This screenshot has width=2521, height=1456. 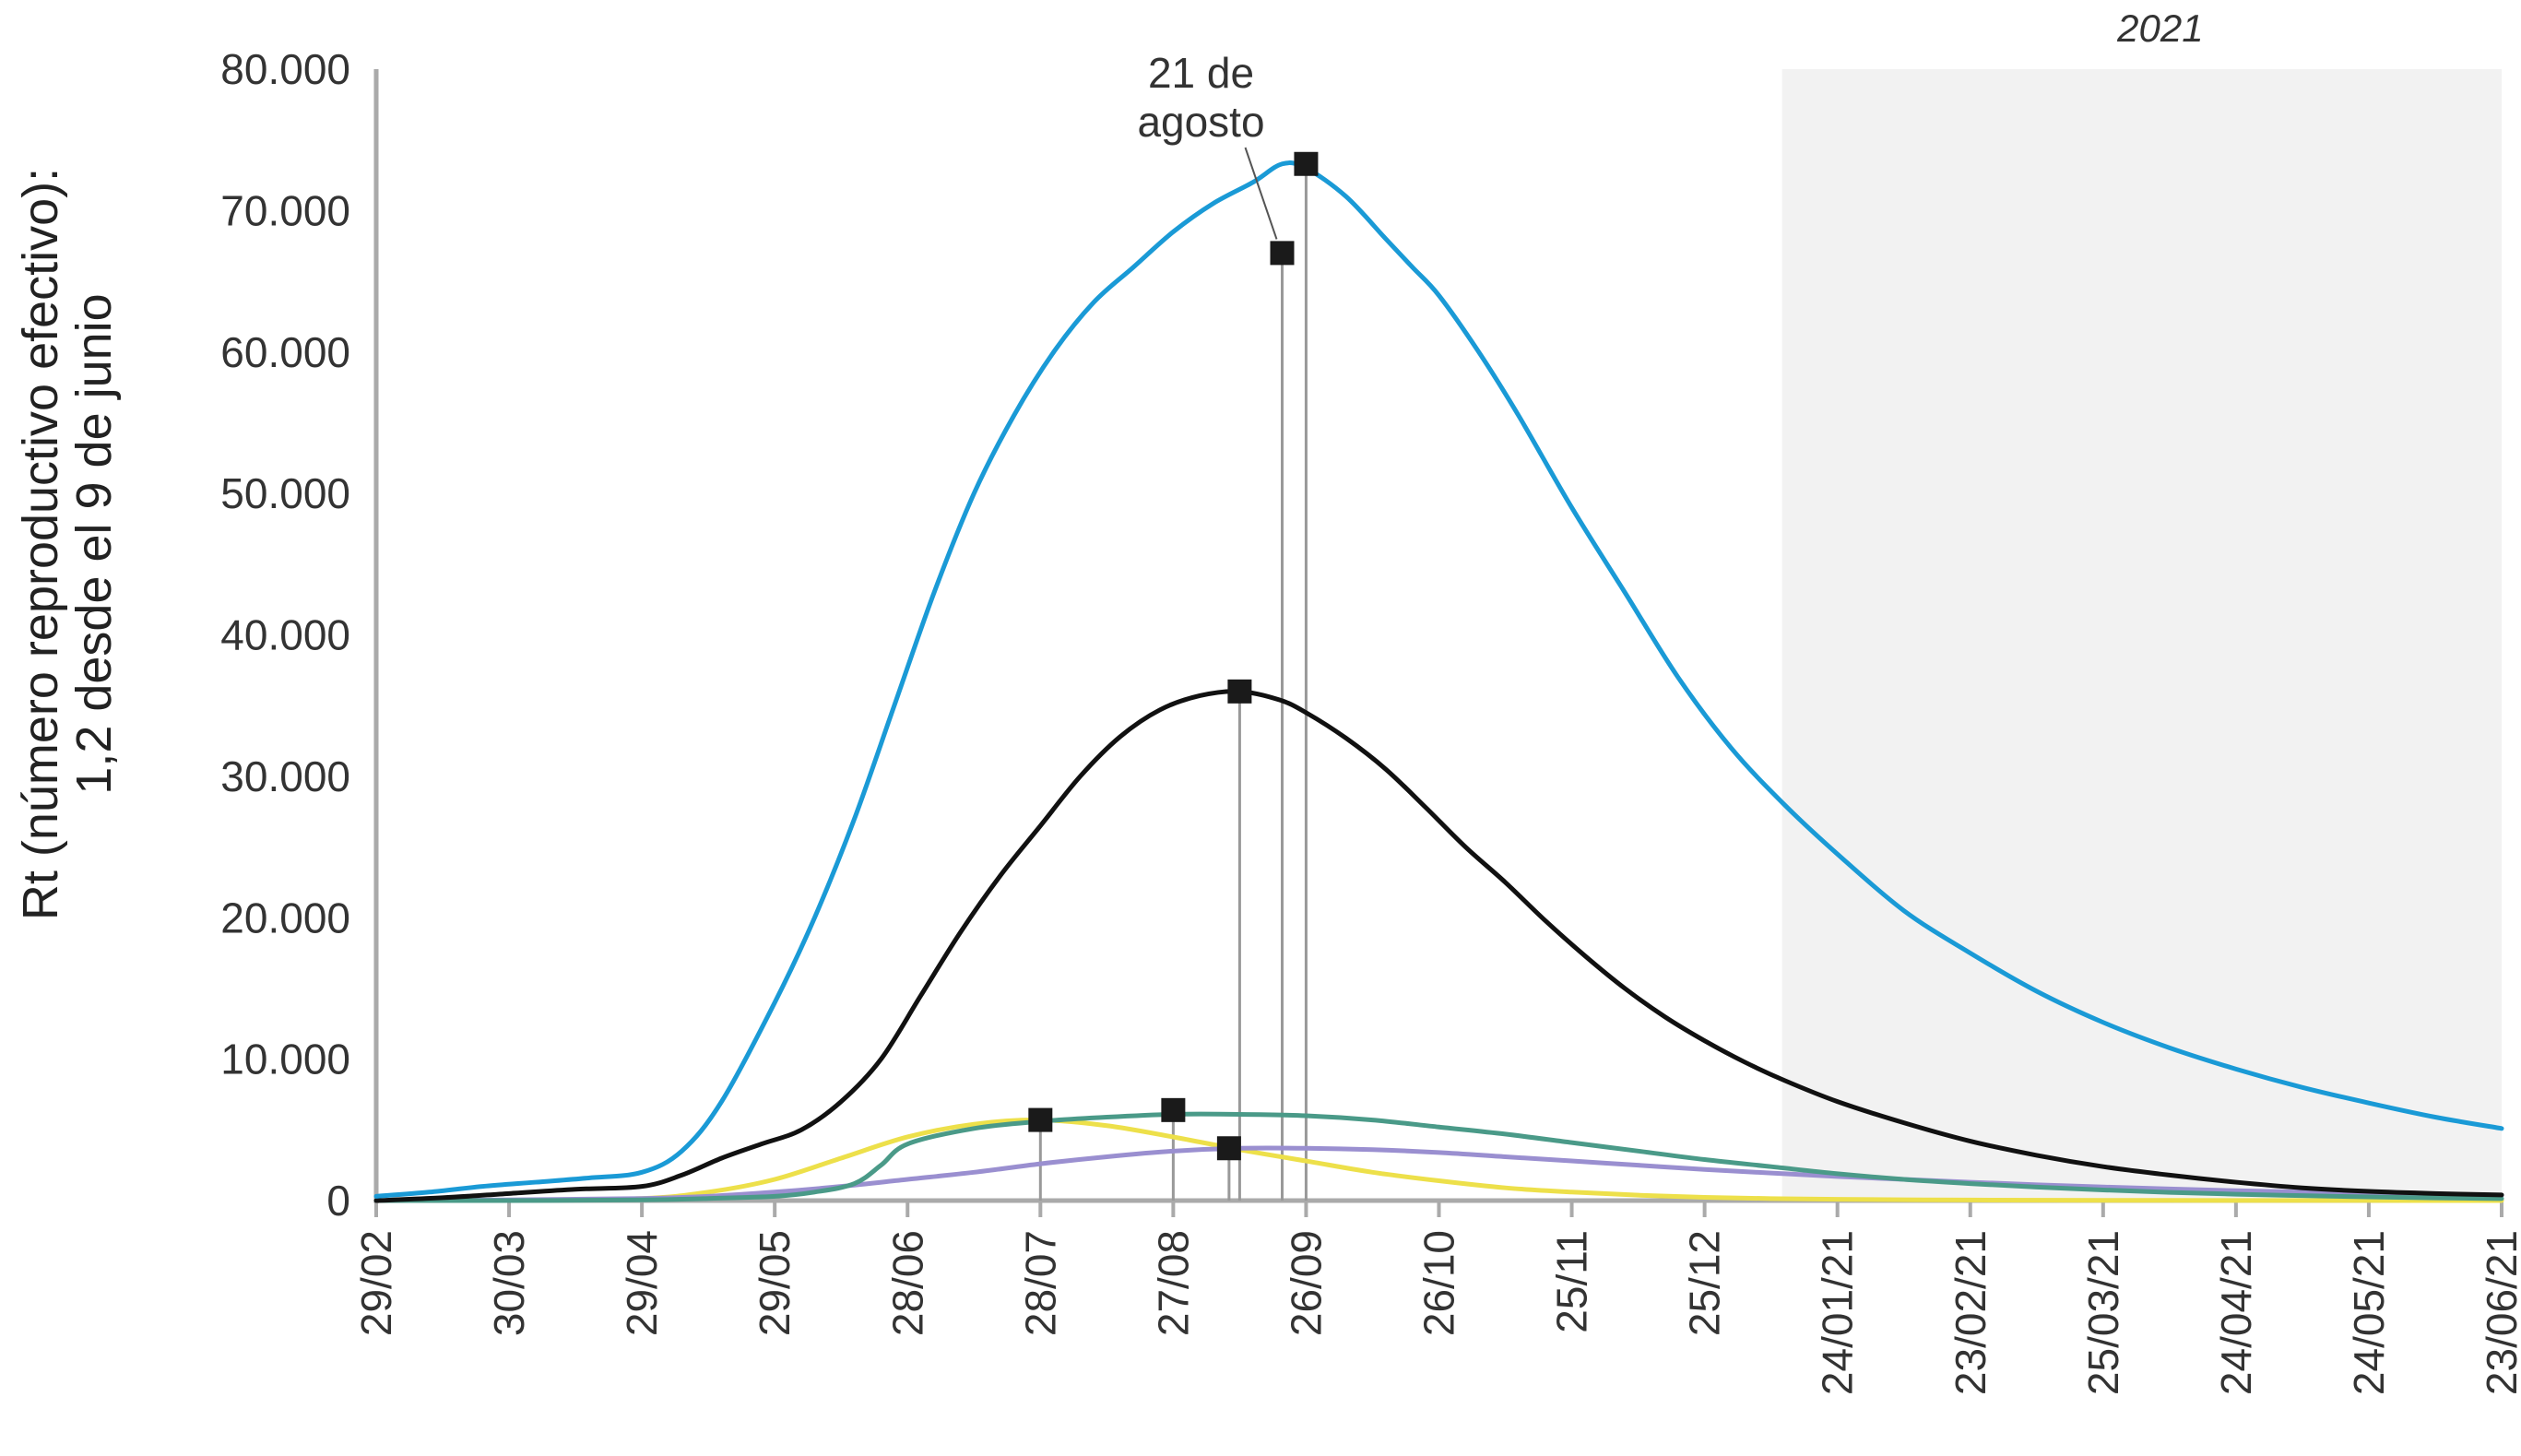 I want to click on annotation-21-agosto: 21 de agosto, so click(x=1207, y=144).